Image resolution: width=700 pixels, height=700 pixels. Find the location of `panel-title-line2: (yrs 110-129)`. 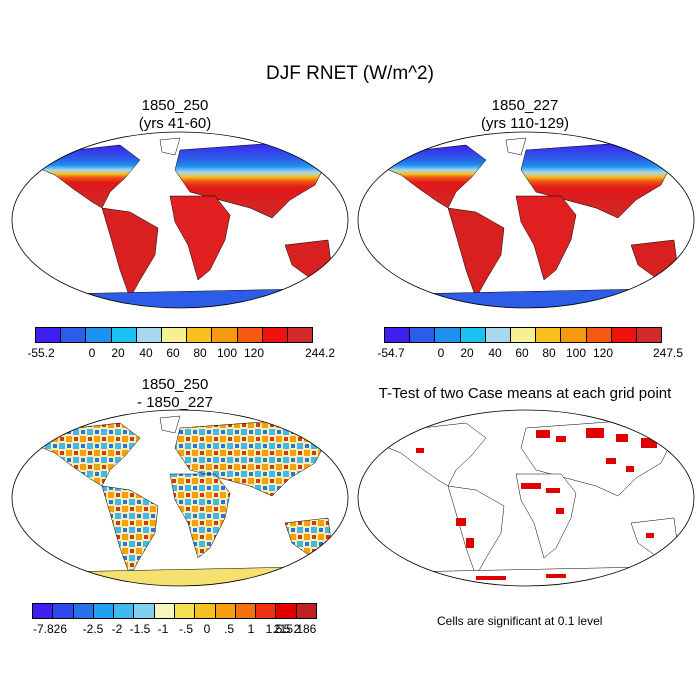

panel-title-line2: (yrs 110-129) is located at coordinates (525, 123).